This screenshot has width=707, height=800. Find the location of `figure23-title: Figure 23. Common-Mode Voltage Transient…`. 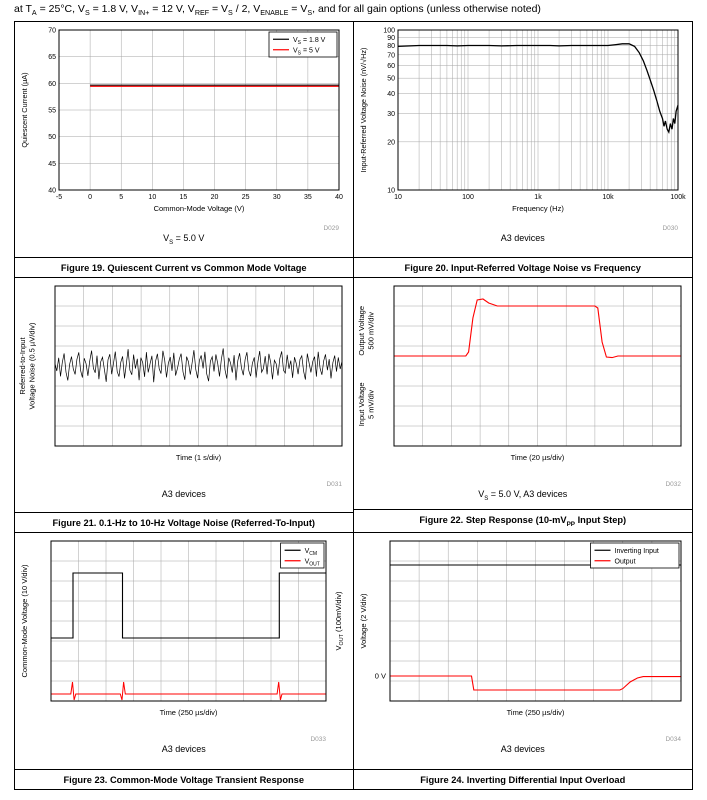

figure23-title: Figure 23. Common-Mode Voltage Transient… is located at coordinates (184, 779).